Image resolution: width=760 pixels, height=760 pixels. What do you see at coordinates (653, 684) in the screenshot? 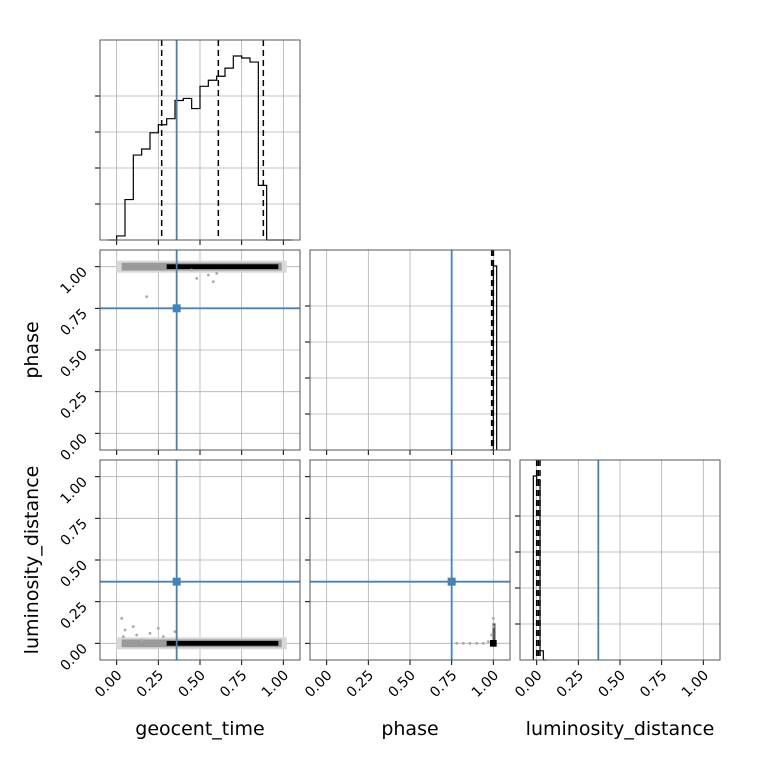
I see `xtick-label-2-3: 0.75` at bounding box center [653, 684].